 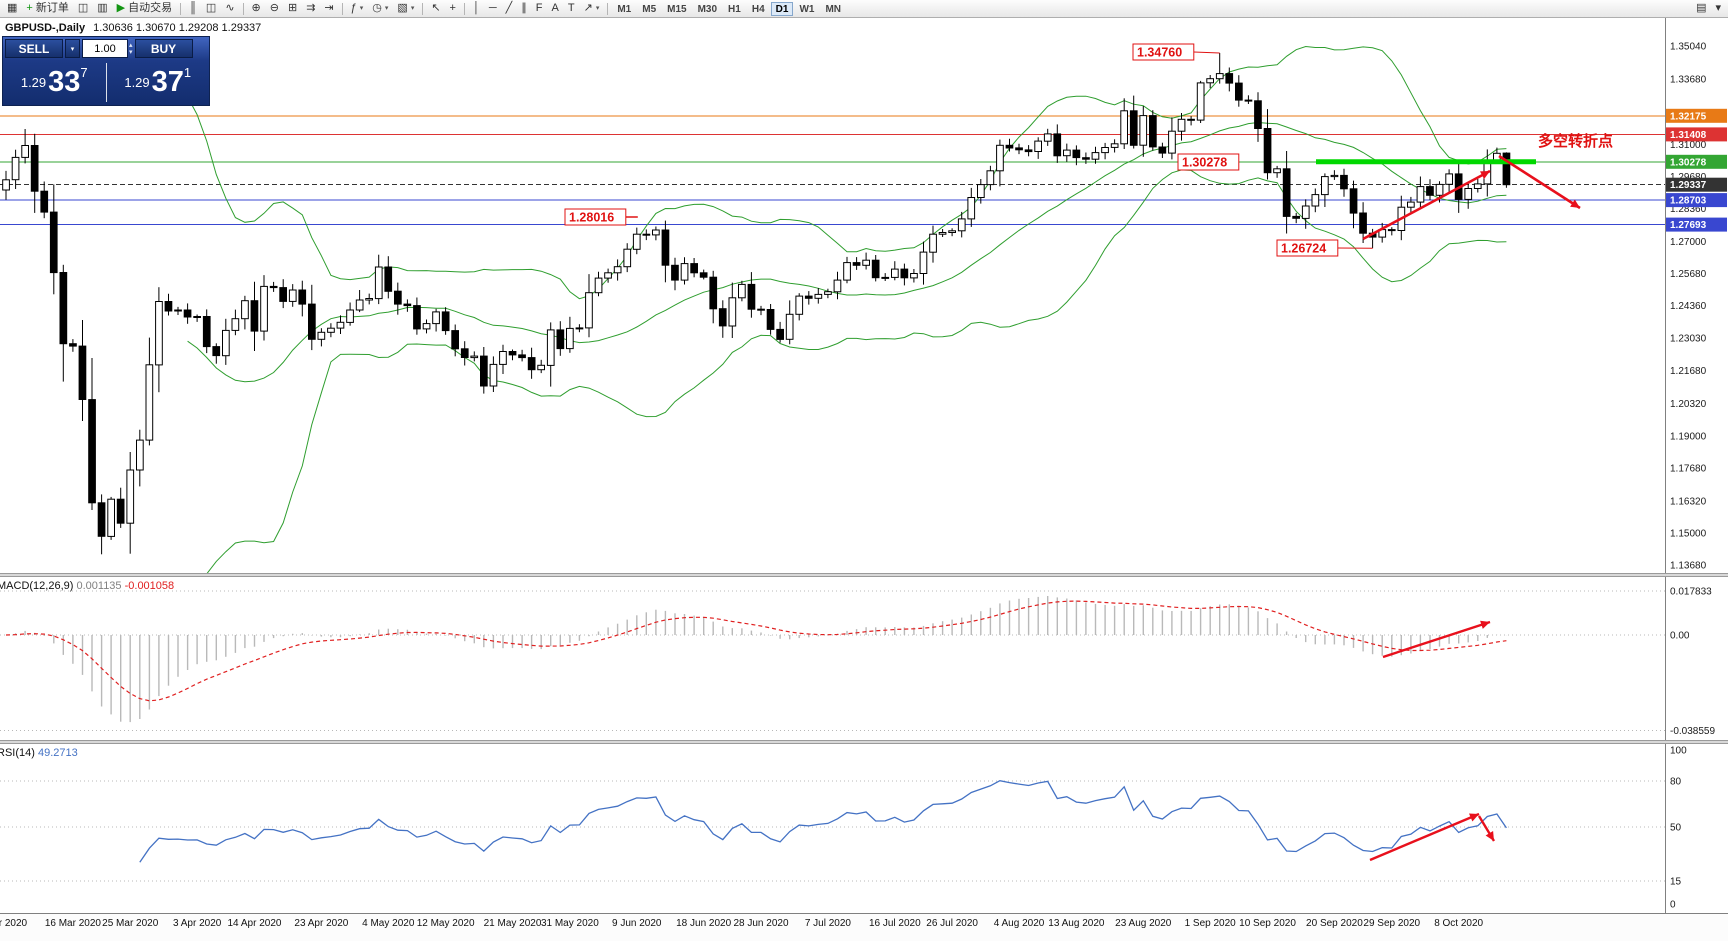 I want to click on volume-increase-icon: ▴, so click(x=131, y=45).